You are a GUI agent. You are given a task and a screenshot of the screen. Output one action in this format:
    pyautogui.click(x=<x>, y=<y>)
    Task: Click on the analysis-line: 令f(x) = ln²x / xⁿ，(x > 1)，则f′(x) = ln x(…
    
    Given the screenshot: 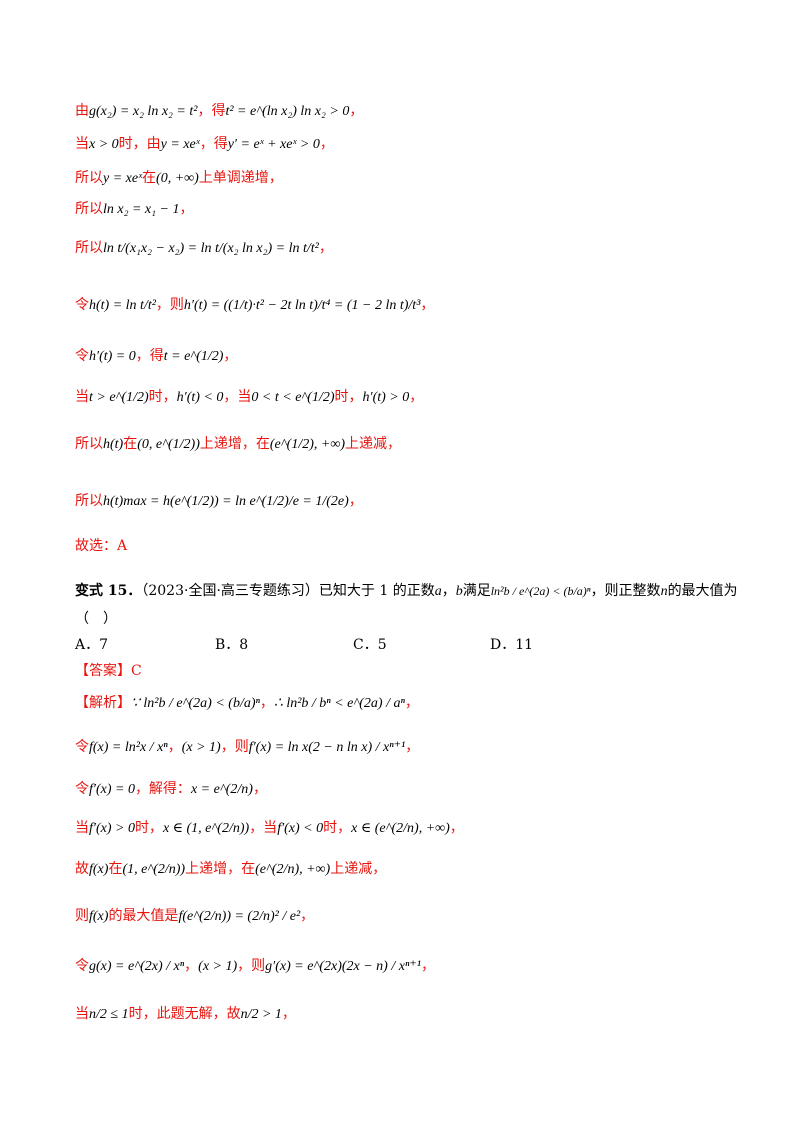 What is the action you would take?
    pyautogui.click(x=247, y=747)
    